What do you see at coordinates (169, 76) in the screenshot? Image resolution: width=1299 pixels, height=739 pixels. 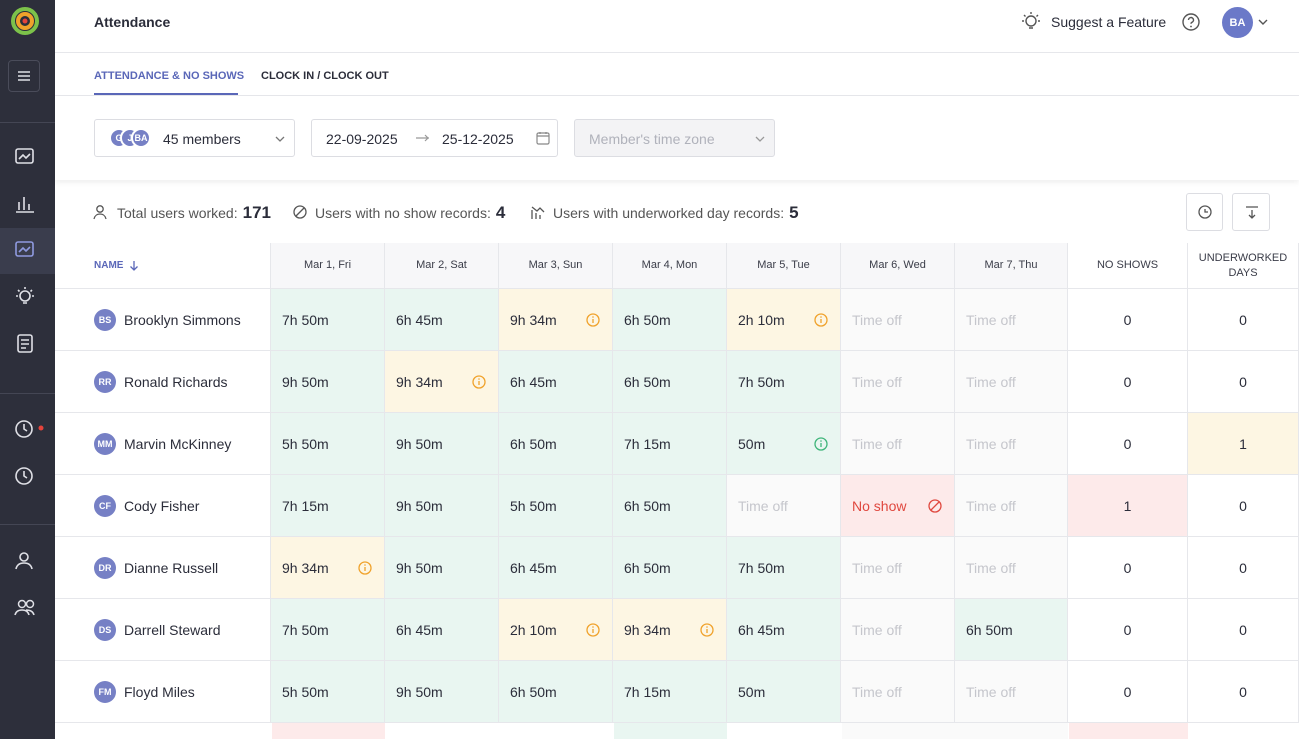 I see `tab-active: ATTENDANCE & NO SHOWS` at bounding box center [169, 76].